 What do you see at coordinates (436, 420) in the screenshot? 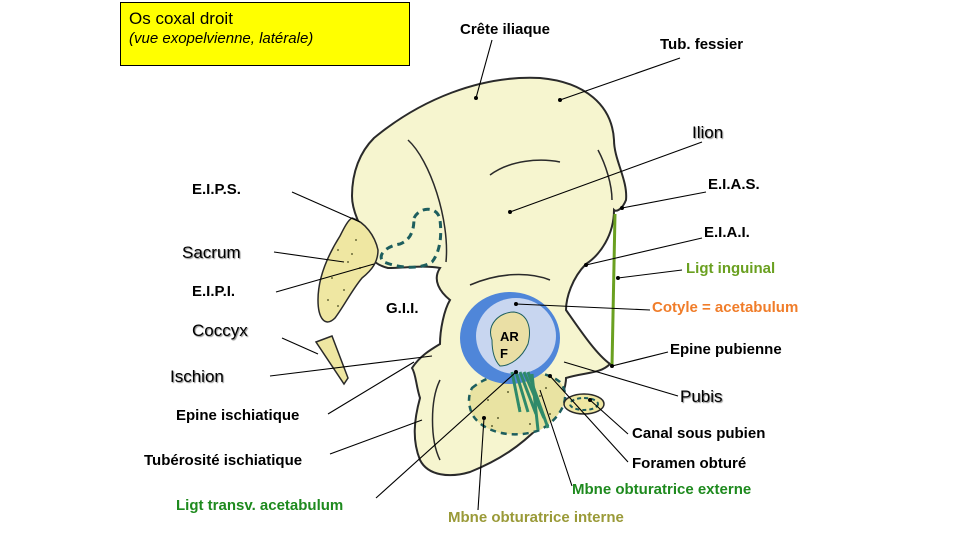
I see `ischial-line` at bounding box center [436, 420].